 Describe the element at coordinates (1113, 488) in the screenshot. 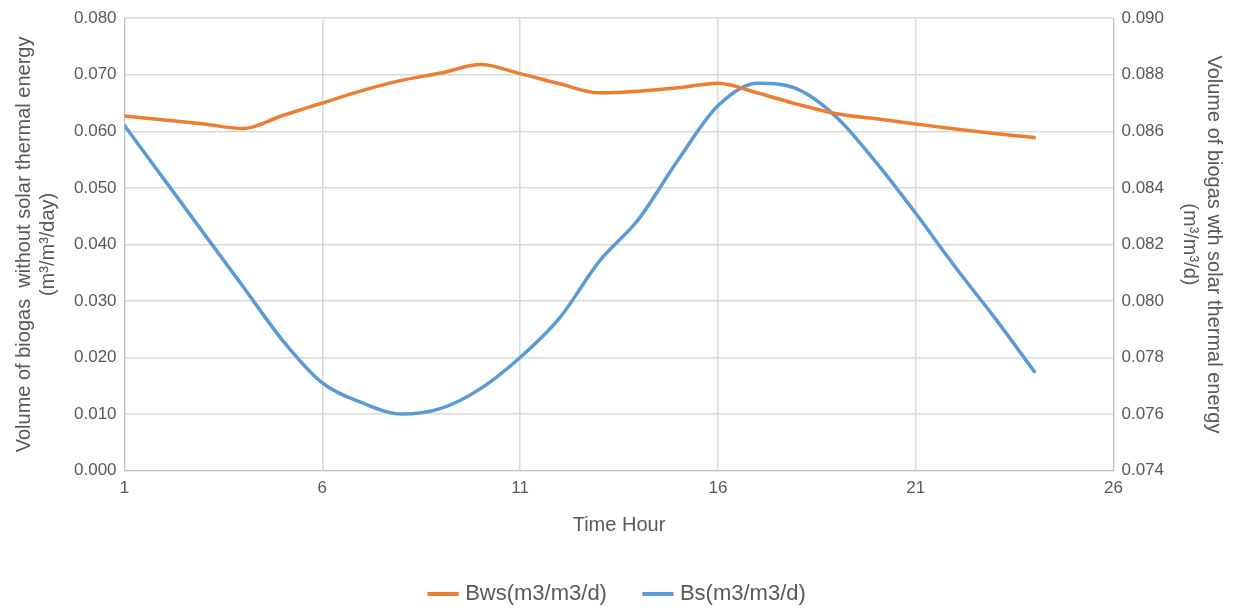

I see `x-tick-label: 26` at that location.